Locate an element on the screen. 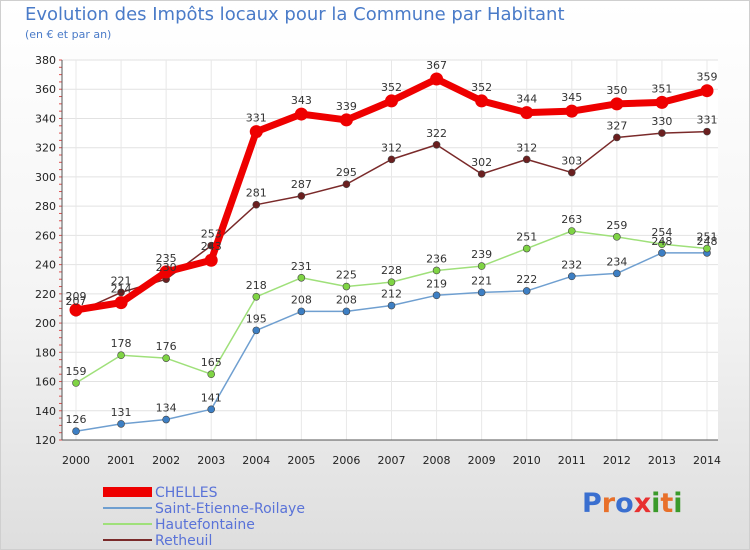  x-tick-label: 2001 is located at coordinates (121, 460).